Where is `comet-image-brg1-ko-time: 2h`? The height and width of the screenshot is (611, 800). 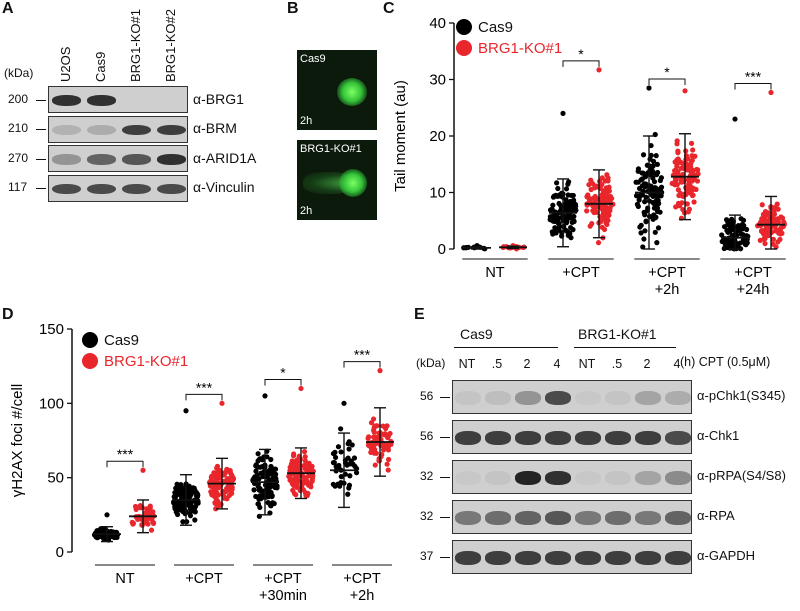 comet-image-brg1-ko-time: 2h is located at coordinates (306, 211).